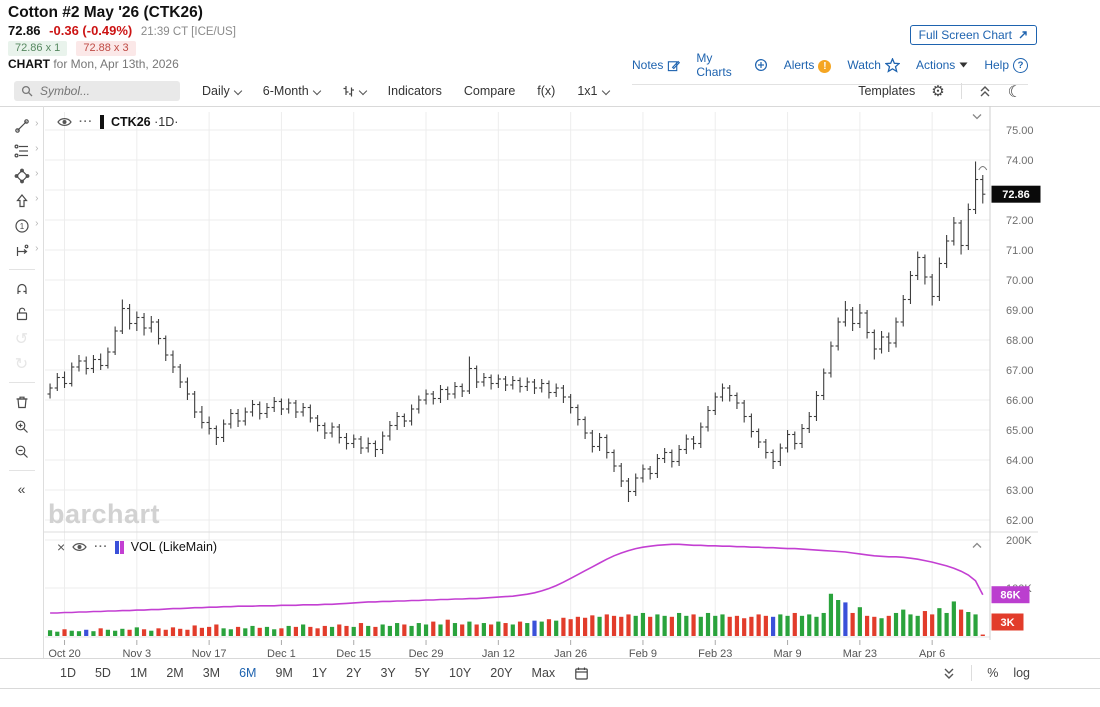 This screenshot has height=707, width=1100. I want to click on collapse-rail-button-icon: «, so click(21, 488).